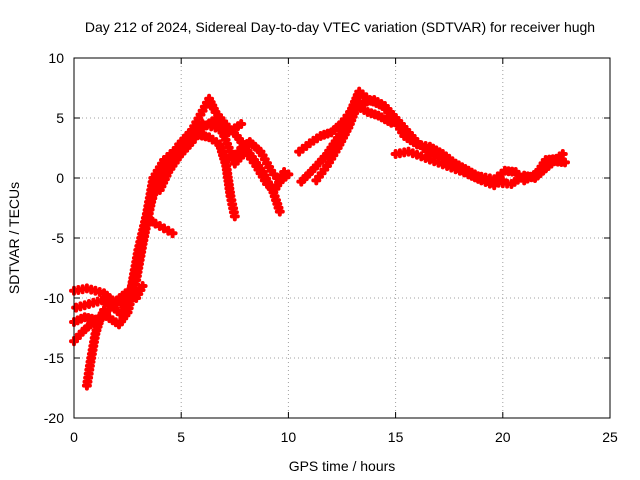  Describe the element at coordinates (54, 298) in the screenshot. I see `y-tick-label: -10` at that location.